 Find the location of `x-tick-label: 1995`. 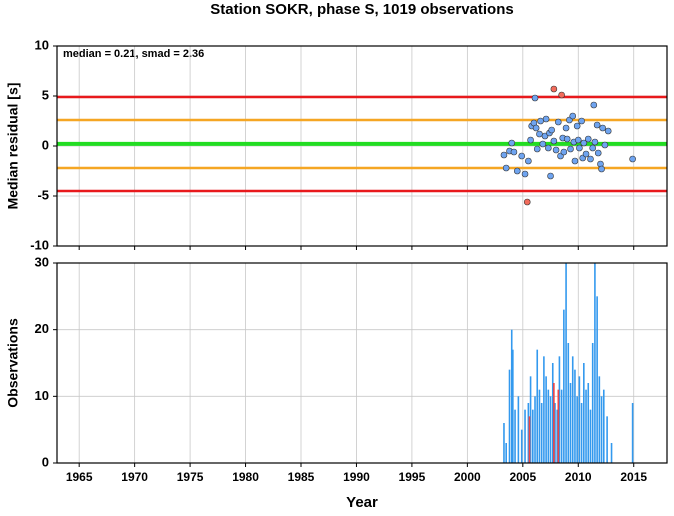

x-tick-label: 1995 is located at coordinates (412, 477).